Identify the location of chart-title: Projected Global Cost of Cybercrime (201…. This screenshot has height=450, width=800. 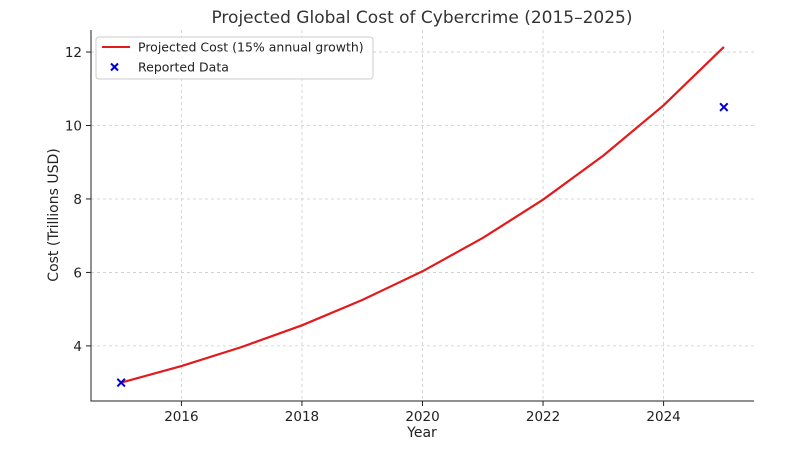
(421, 18).